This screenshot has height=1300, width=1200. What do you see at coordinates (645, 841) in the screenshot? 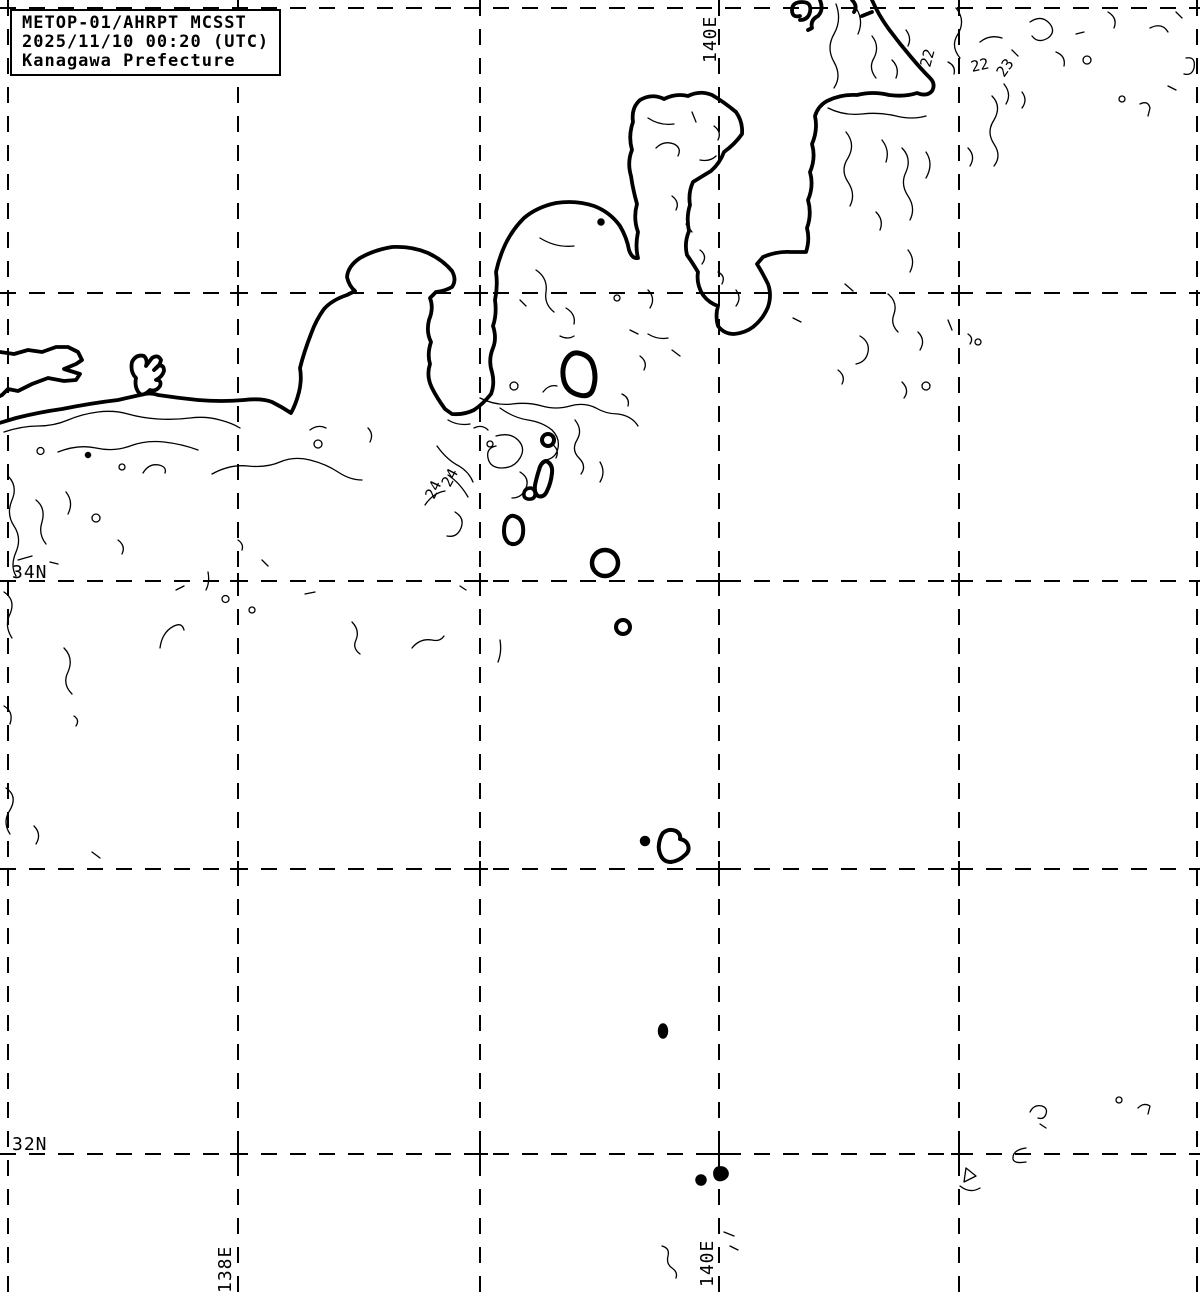
I see `island-hachijo-kojima` at bounding box center [645, 841].